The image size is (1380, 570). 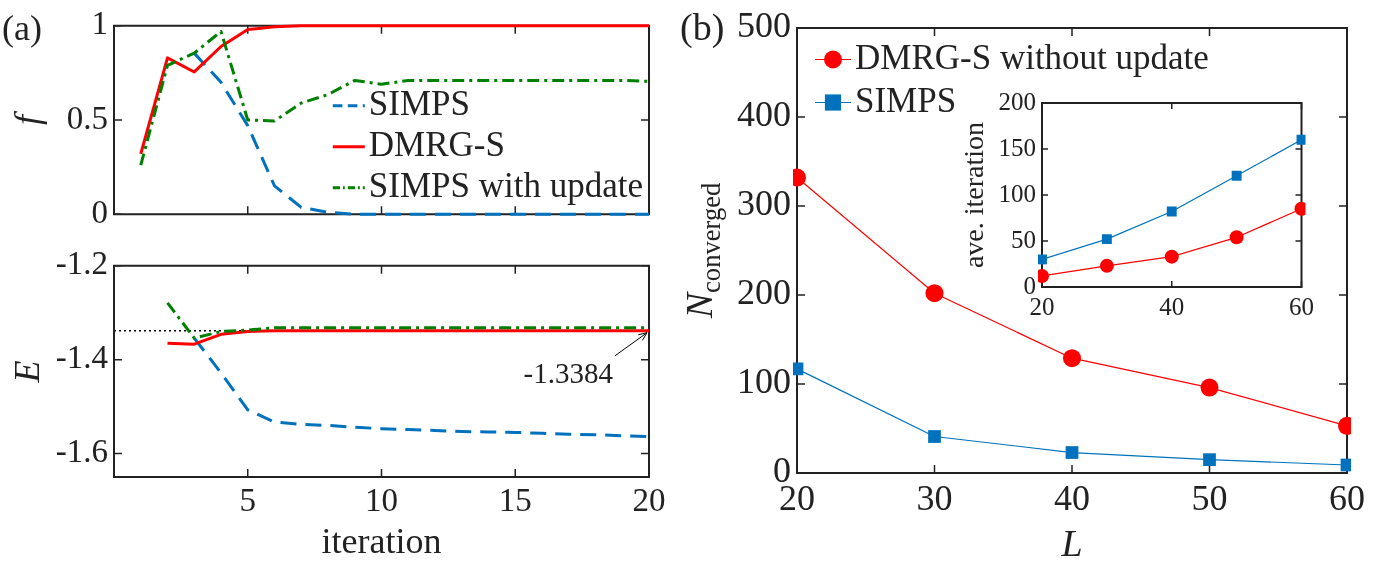 I want to click on y-tick-label: 500, so click(x=764, y=25).